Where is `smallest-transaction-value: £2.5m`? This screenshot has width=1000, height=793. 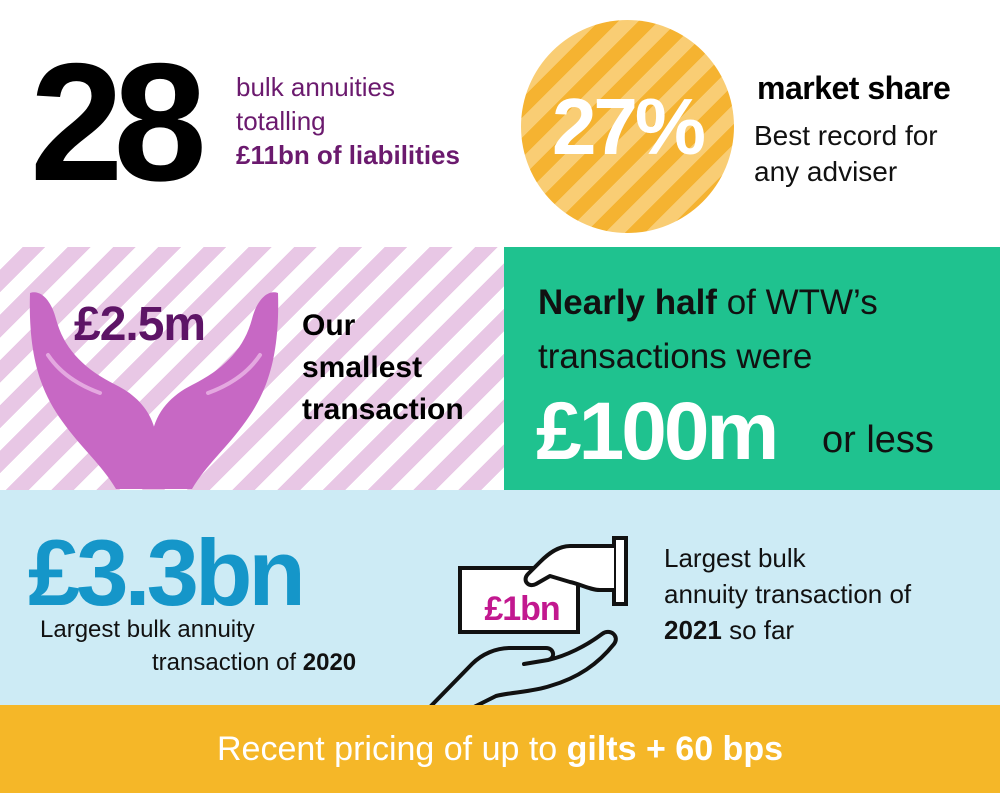 smallest-transaction-value: £2.5m is located at coordinates (140, 324).